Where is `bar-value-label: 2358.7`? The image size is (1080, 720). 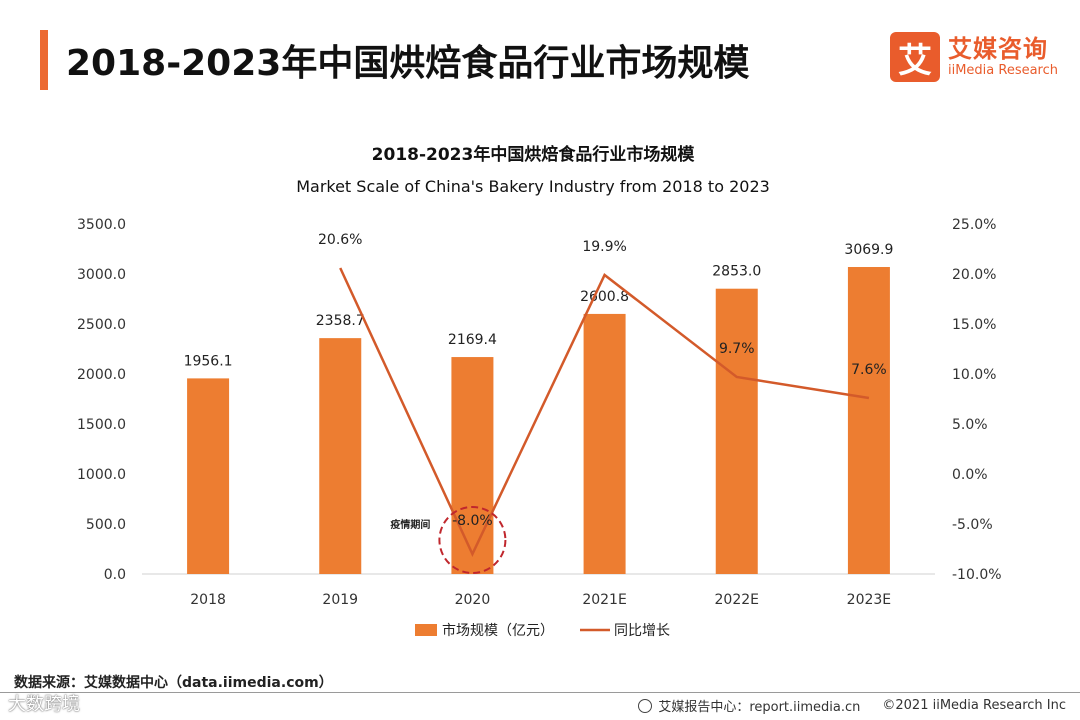
bar-value-label: 2358.7 is located at coordinates (340, 321).